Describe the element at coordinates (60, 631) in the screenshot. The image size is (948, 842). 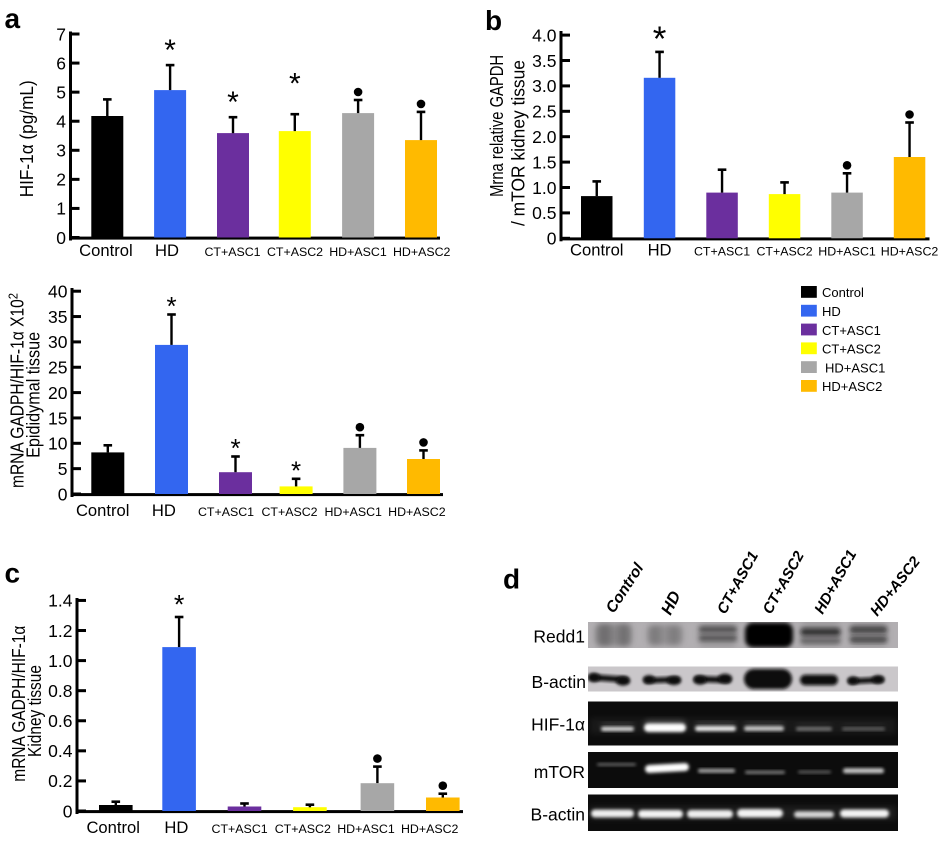
I see `svg-text: 1.2` at that location.